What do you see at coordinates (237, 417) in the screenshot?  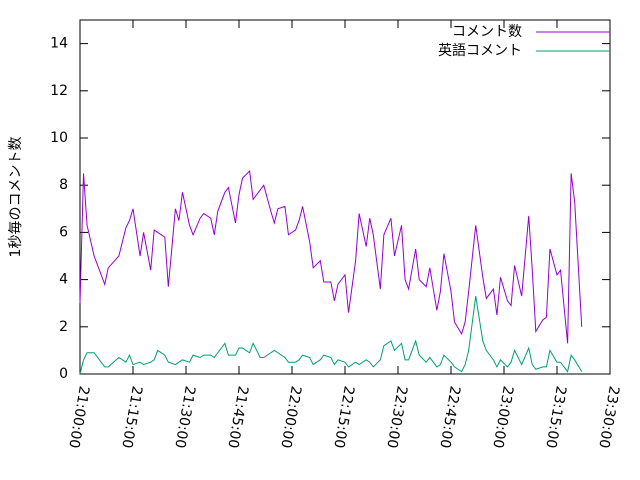 I see `x-tick-label: 21:45:00` at bounding box center [237, 417].